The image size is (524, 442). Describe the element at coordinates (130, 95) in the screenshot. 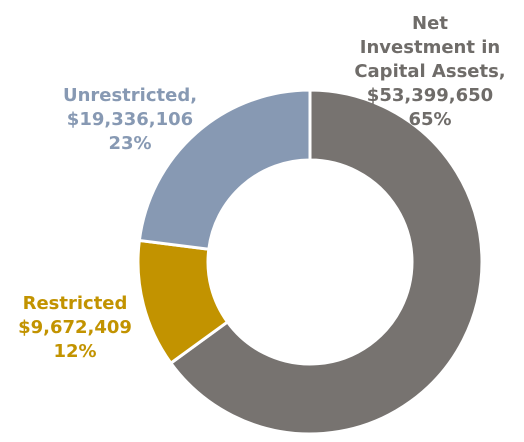

I see `category: Unrestricted,` at that location.